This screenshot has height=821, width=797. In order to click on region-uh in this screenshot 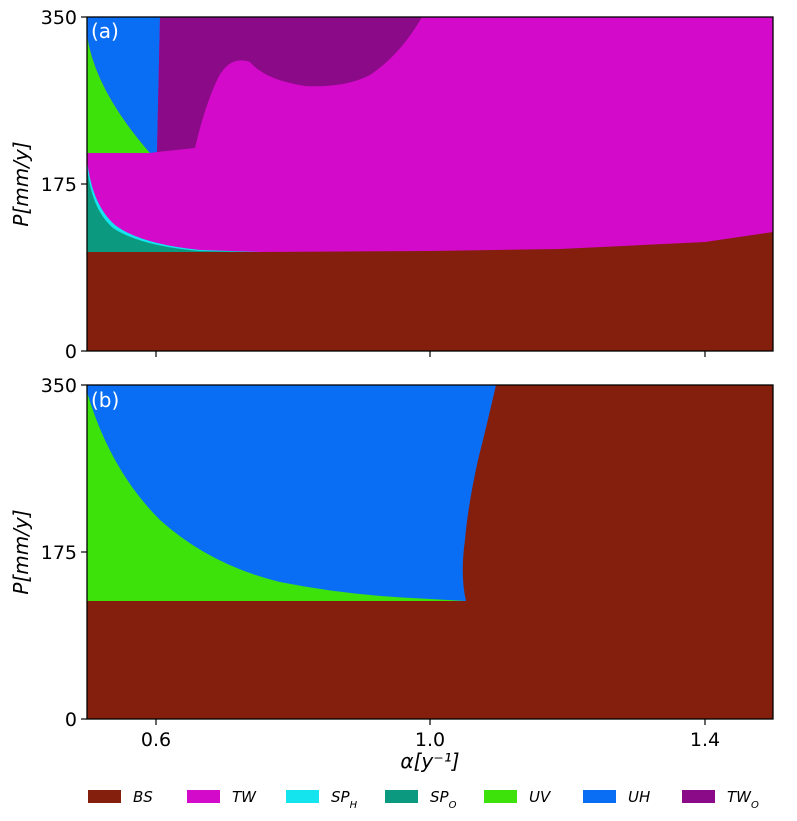, I will do `click(123, 85)`.